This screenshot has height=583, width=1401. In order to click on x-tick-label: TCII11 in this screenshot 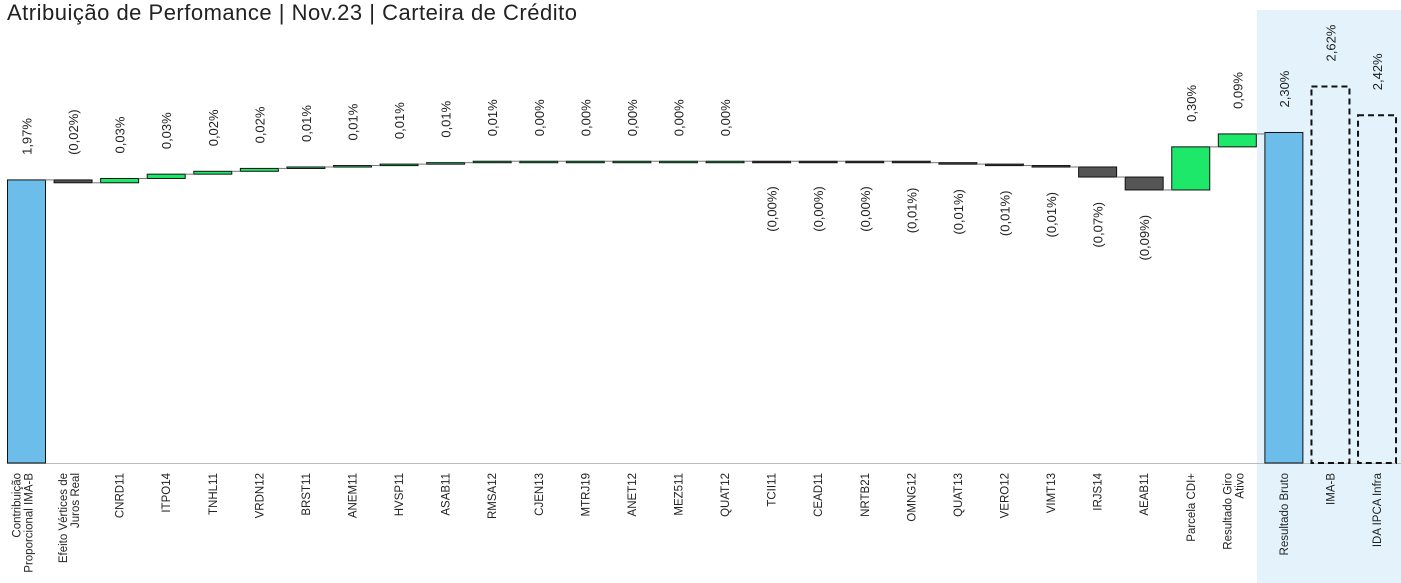, I will do `click(773, 490)`.